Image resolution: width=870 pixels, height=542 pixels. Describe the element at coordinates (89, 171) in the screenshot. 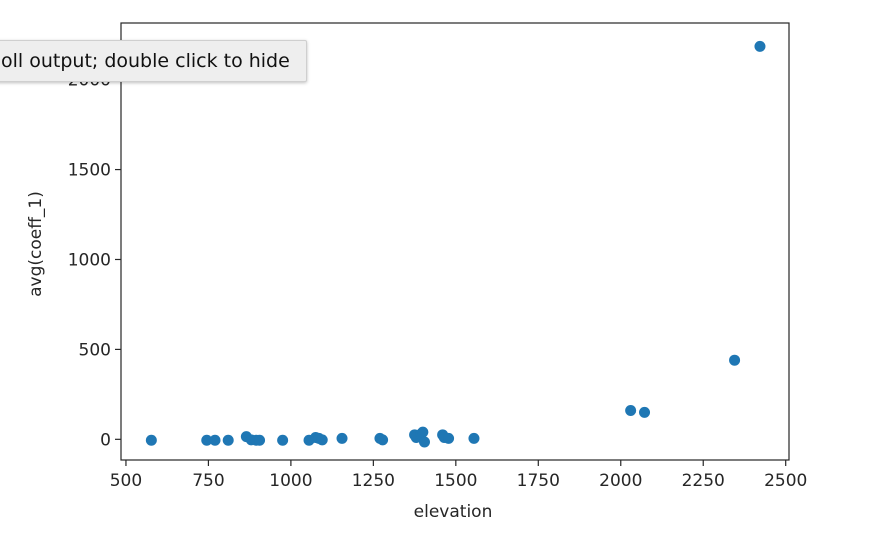

I see `y-tick-label: 1500` at that location.